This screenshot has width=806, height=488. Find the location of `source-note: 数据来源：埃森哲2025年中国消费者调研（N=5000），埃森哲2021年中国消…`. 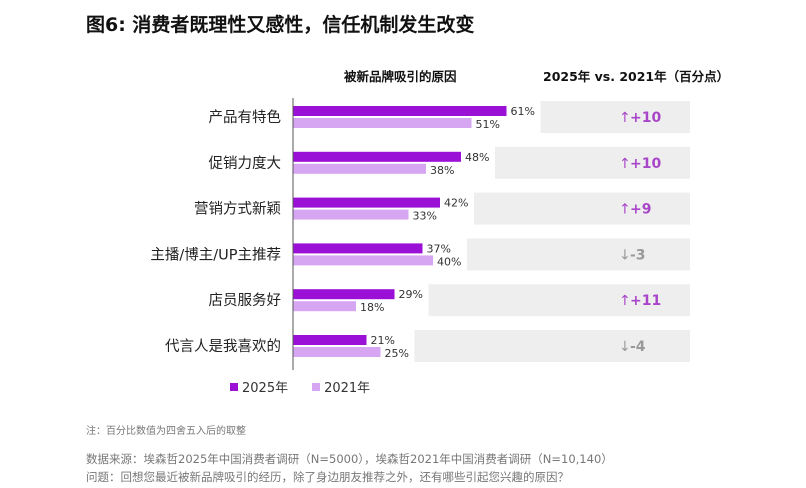

source-note: 数据来源：埃森哲2025年中国消费者调研（N=5000），埃森哲2021年中国消… is located at coordinates (349, 459).